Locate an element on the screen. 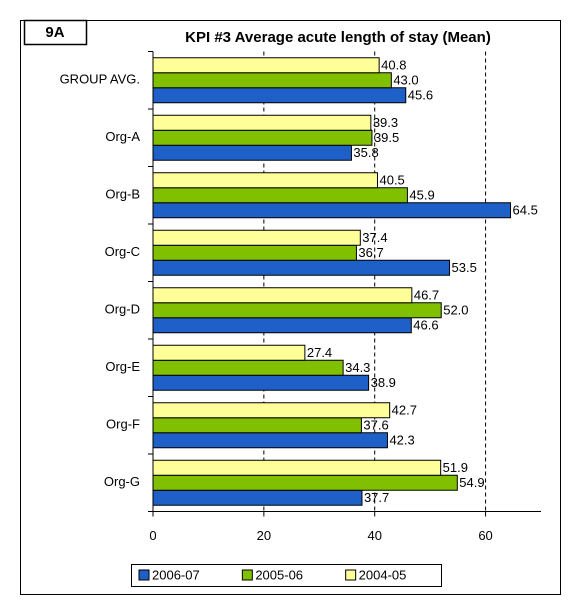  y-tick-label: GROUP AVG. is located at coordinates (100, 79).